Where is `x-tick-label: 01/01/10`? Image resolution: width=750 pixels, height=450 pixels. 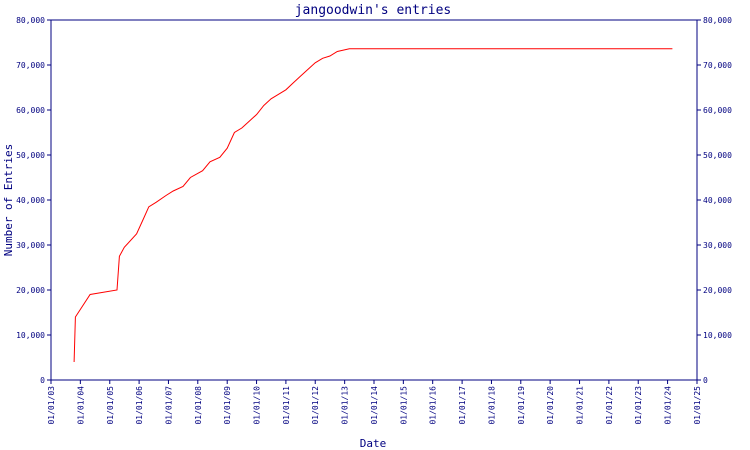 x-tick-label: 01/01/10 is located at coordinates (257, 405).